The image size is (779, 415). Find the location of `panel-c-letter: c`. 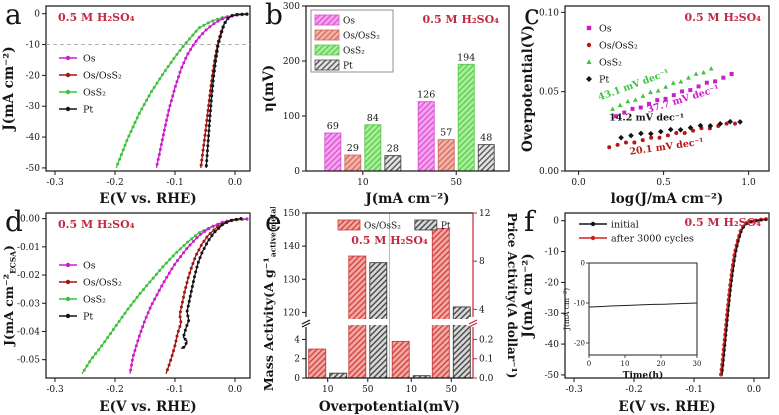

panel-c-letter: c is located at coordinates (532, 15).